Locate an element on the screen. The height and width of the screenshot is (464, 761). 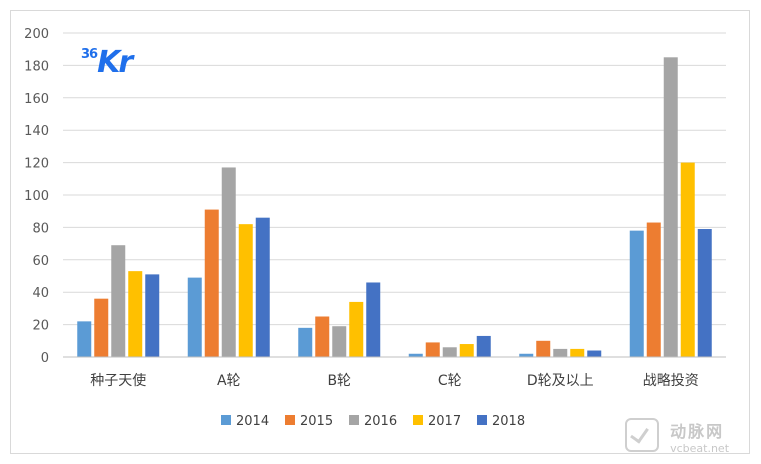
y-tick-label: 140 is located at coordinates (36, 131).